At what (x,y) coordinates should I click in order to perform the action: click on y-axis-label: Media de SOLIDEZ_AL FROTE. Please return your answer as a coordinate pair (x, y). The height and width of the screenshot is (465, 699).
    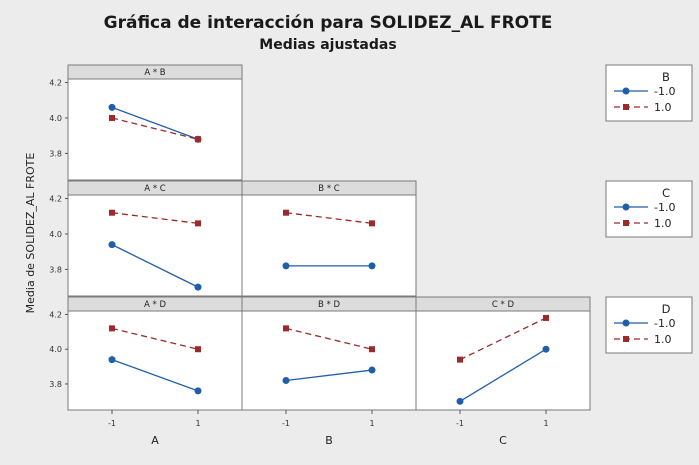
    Looking at the image, I should click on (30, 233).